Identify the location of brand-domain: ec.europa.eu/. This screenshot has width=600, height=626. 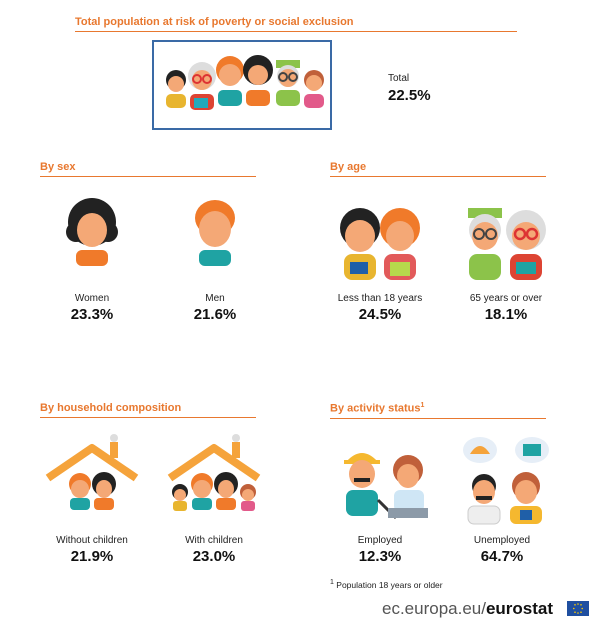
(434, 608).